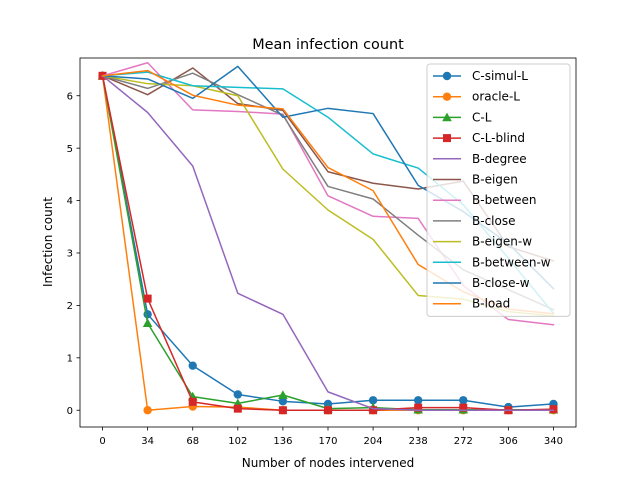 The height and width of the screenshot is (480, 640). I want to click on y-tick-label: 1, so click(70, 358).